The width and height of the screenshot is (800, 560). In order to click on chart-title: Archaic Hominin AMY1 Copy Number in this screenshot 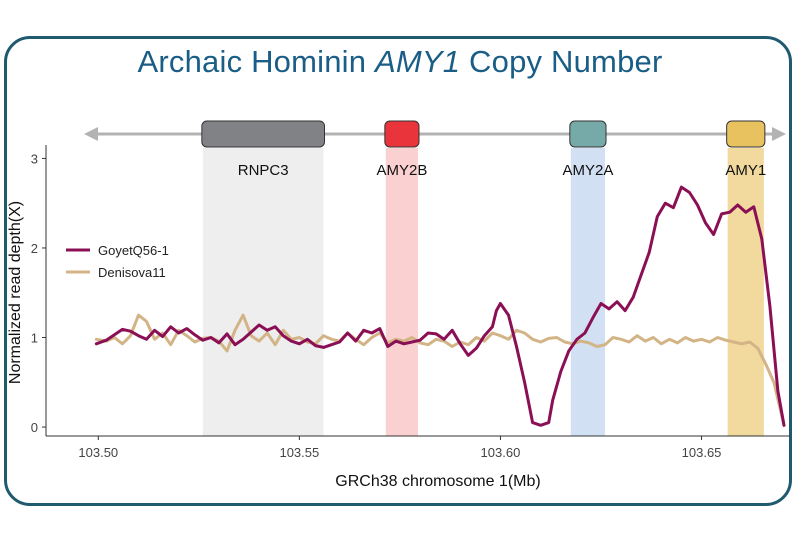, I will do `click(400, 62)`.